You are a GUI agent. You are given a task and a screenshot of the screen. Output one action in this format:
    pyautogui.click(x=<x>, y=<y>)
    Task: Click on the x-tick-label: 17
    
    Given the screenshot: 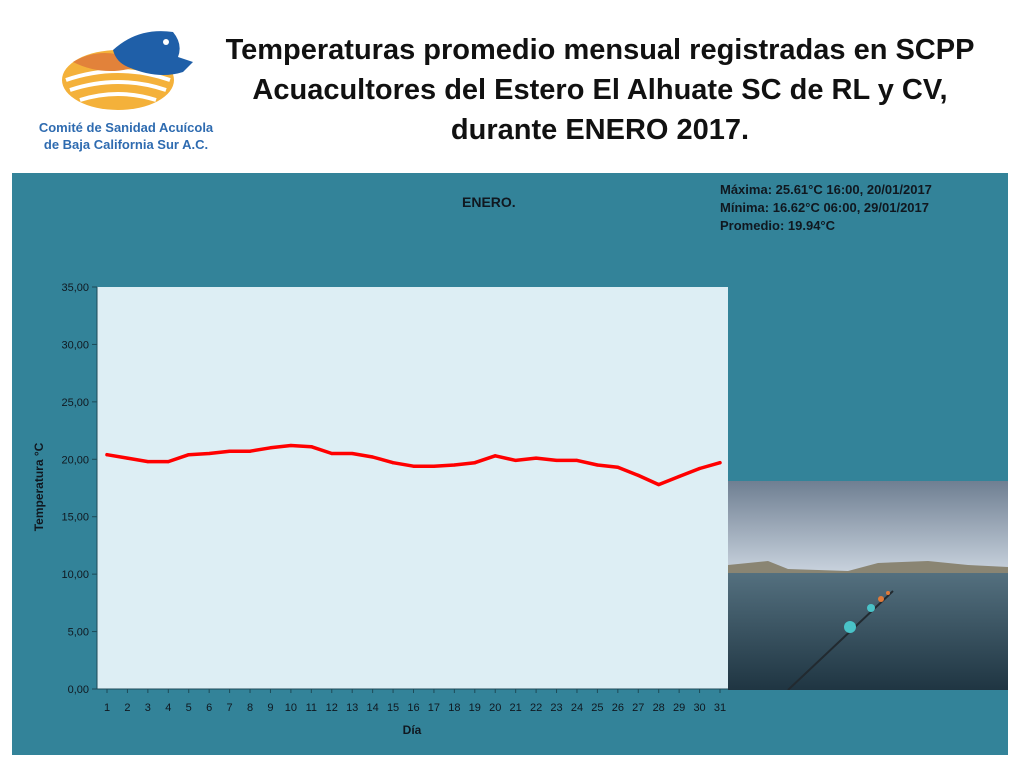 What is the action you would take?
    pyautogui.click(x=434, y=708)
    